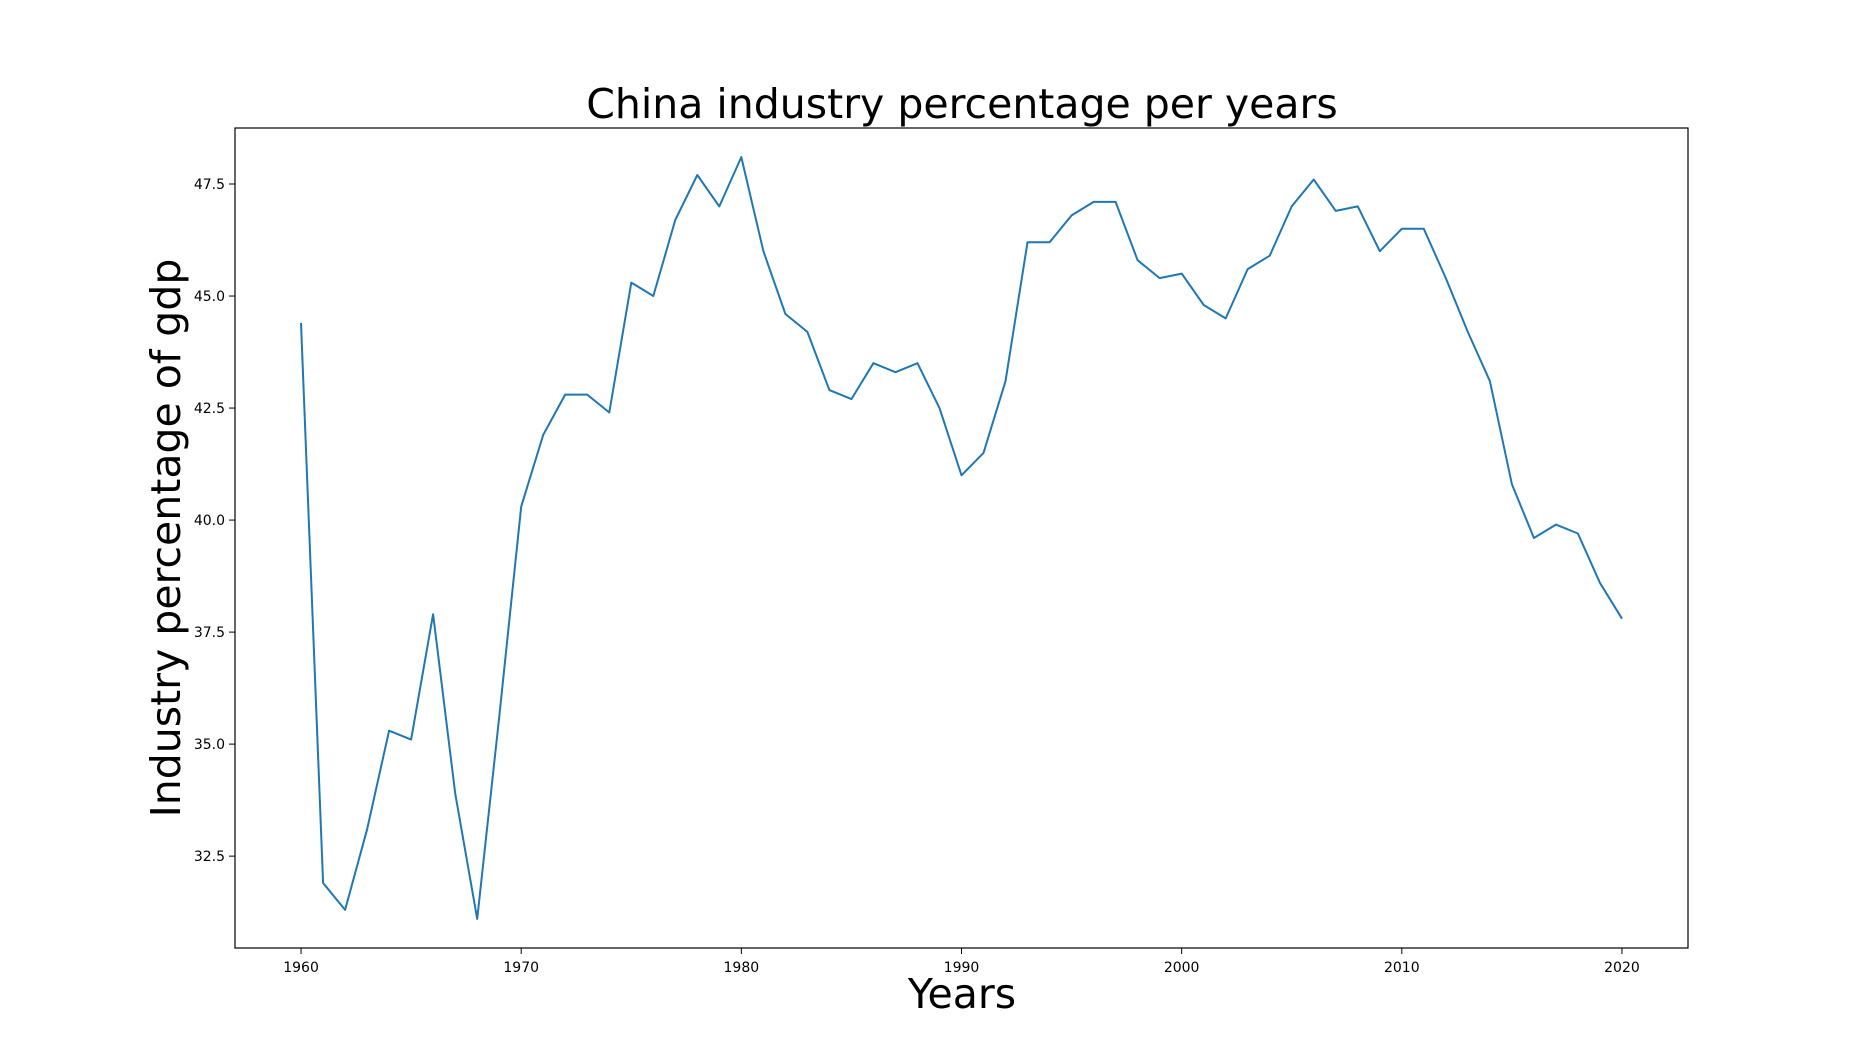  I want to click on y-tick-label: 40.0, so click(209, 521).